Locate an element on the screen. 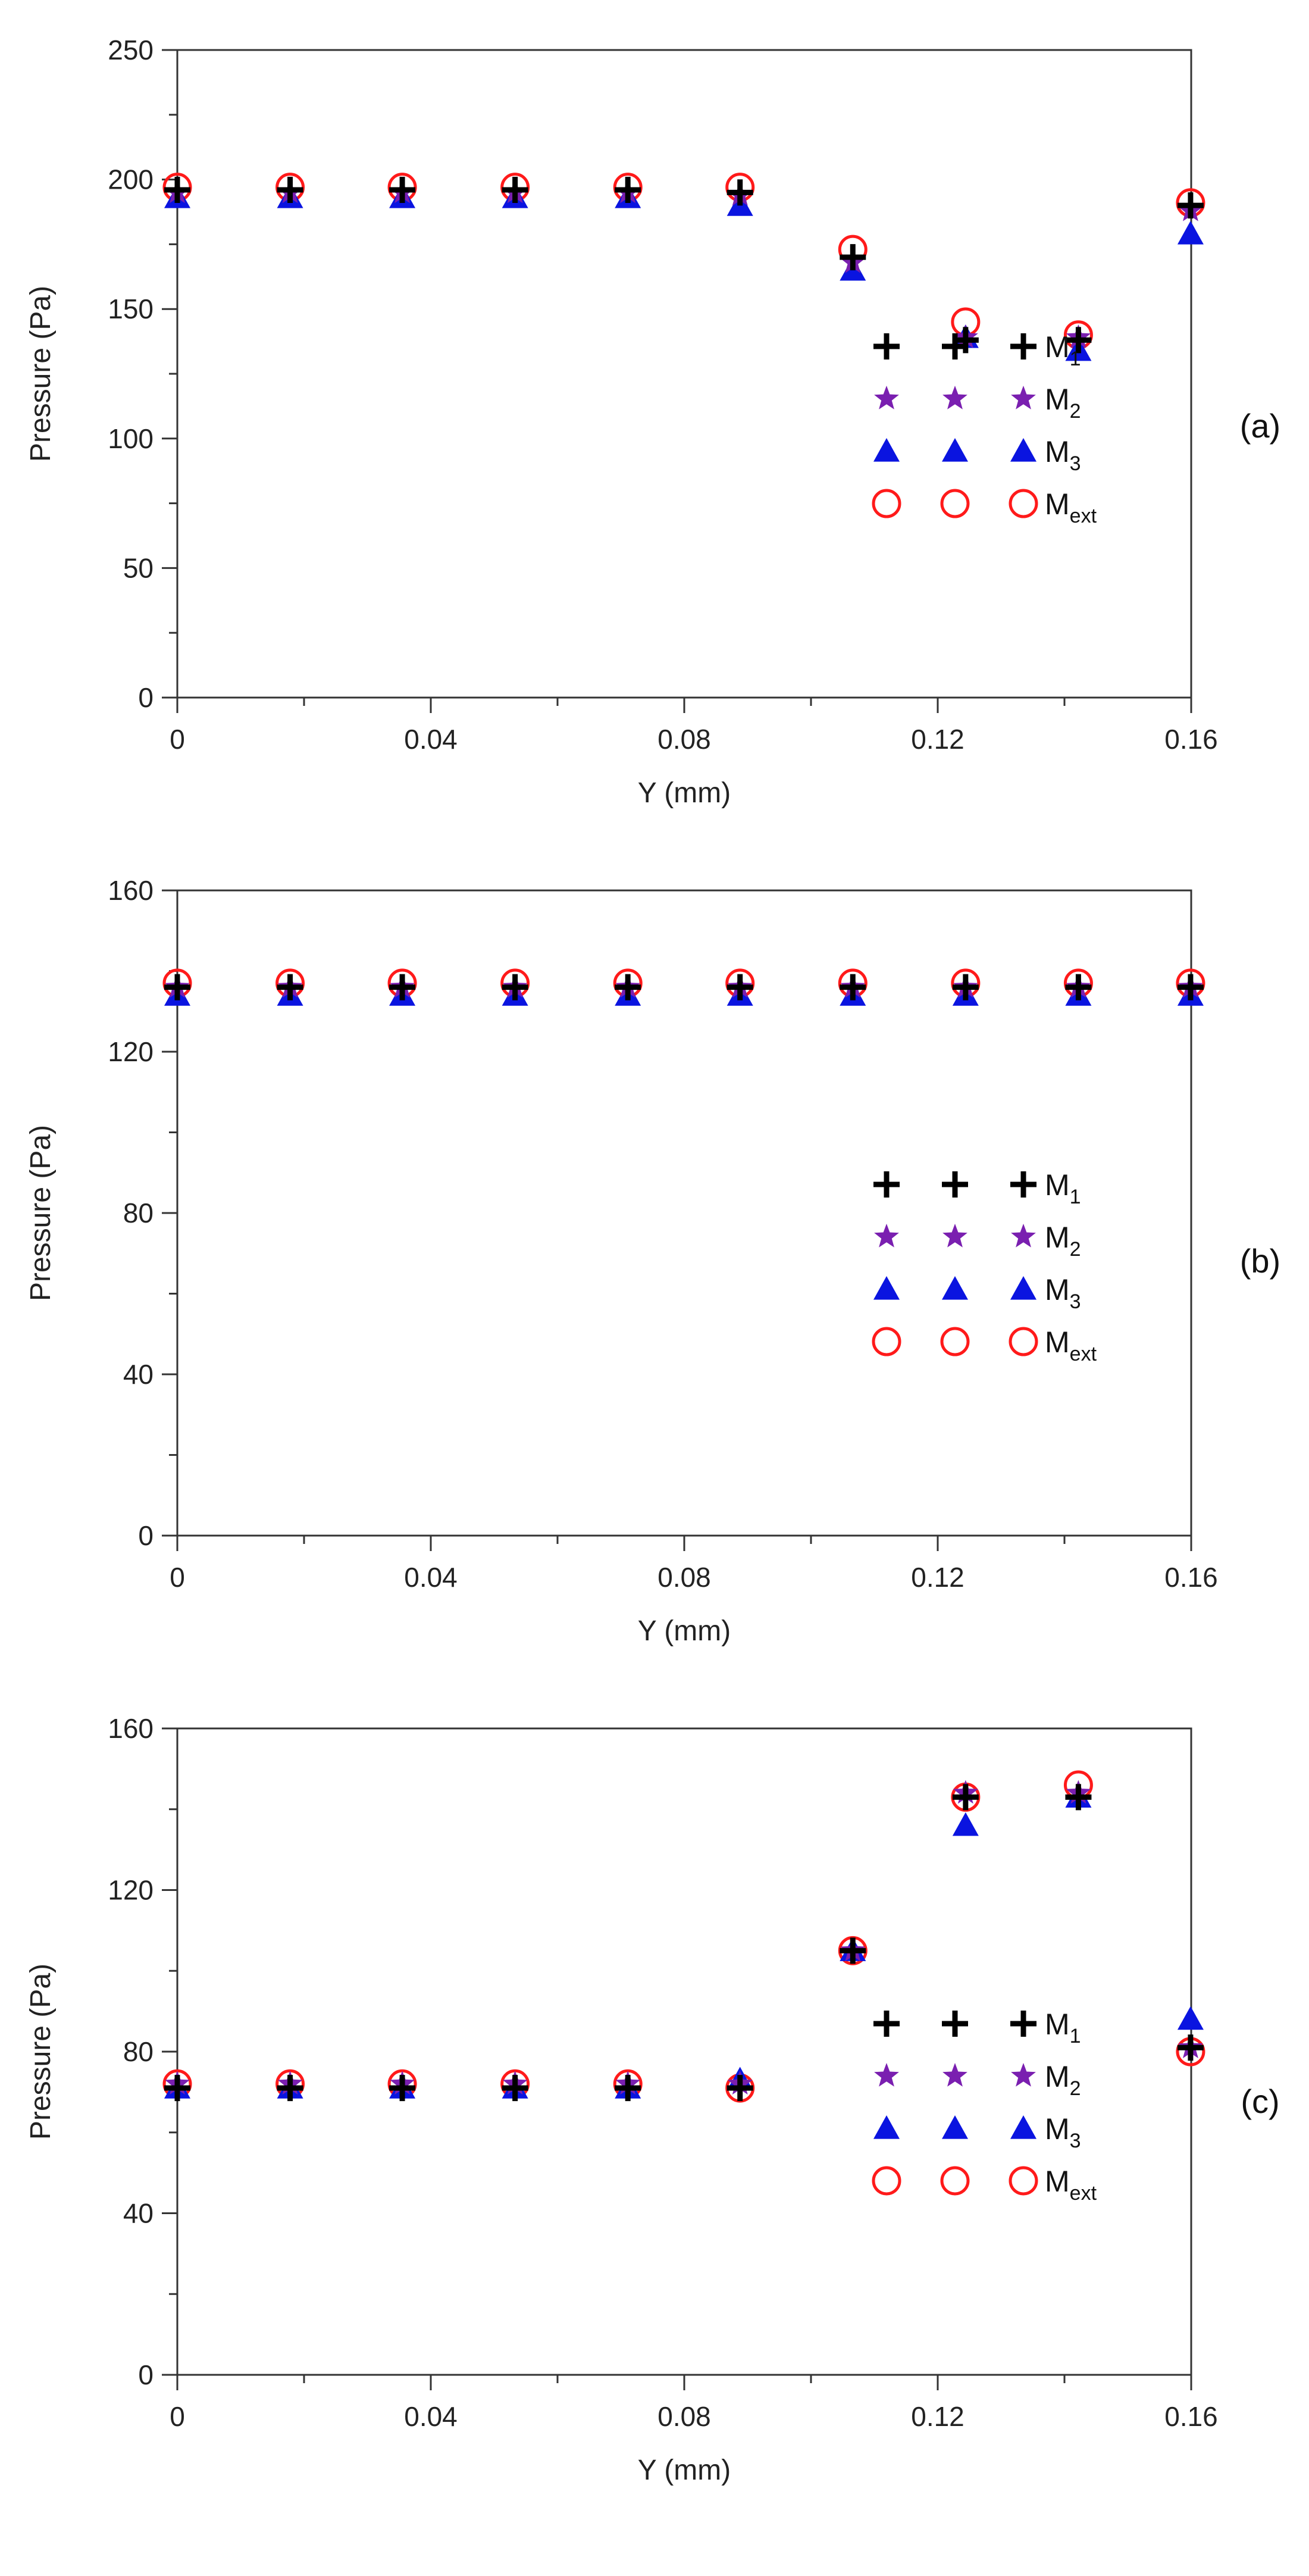 This screenshot has width=1309, height=2576. y-tick-label: 160 is located at coordinates (131, 1728).